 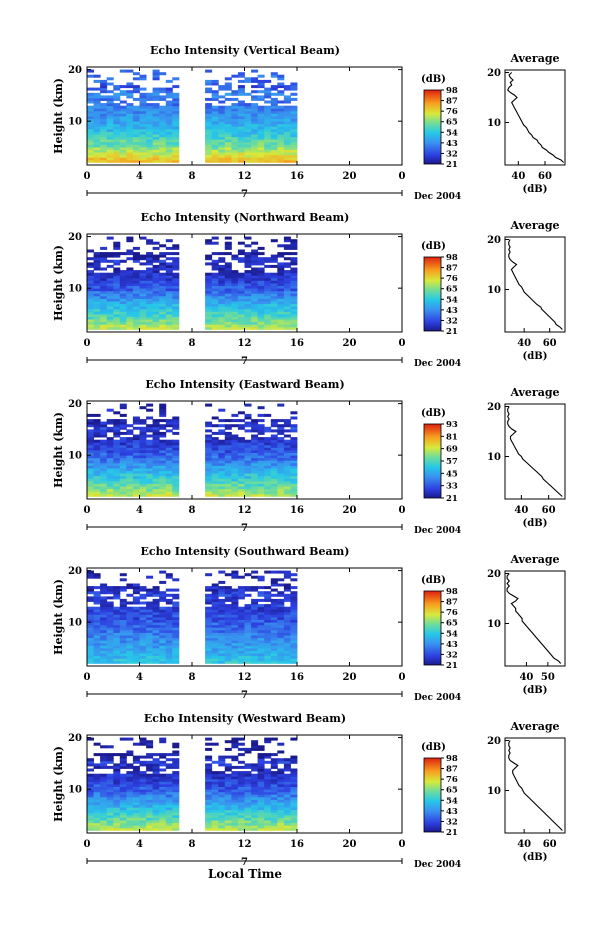 I want to click on date-label: Dec 2004, so click(x=437, y=865).